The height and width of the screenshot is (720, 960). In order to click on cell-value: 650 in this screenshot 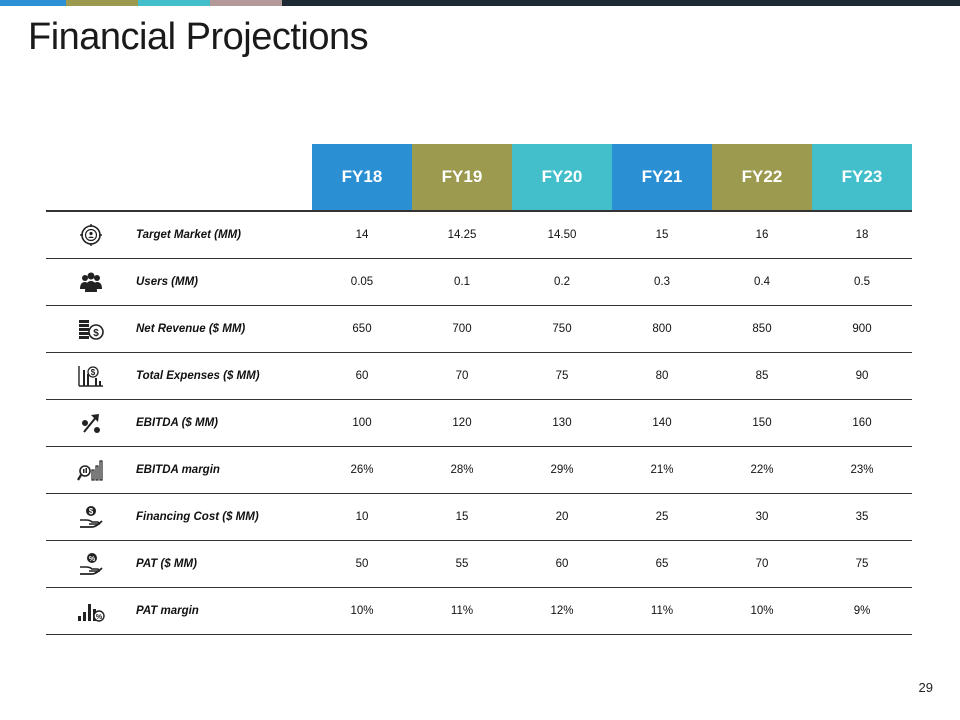, I will do `click(362, 329)`.